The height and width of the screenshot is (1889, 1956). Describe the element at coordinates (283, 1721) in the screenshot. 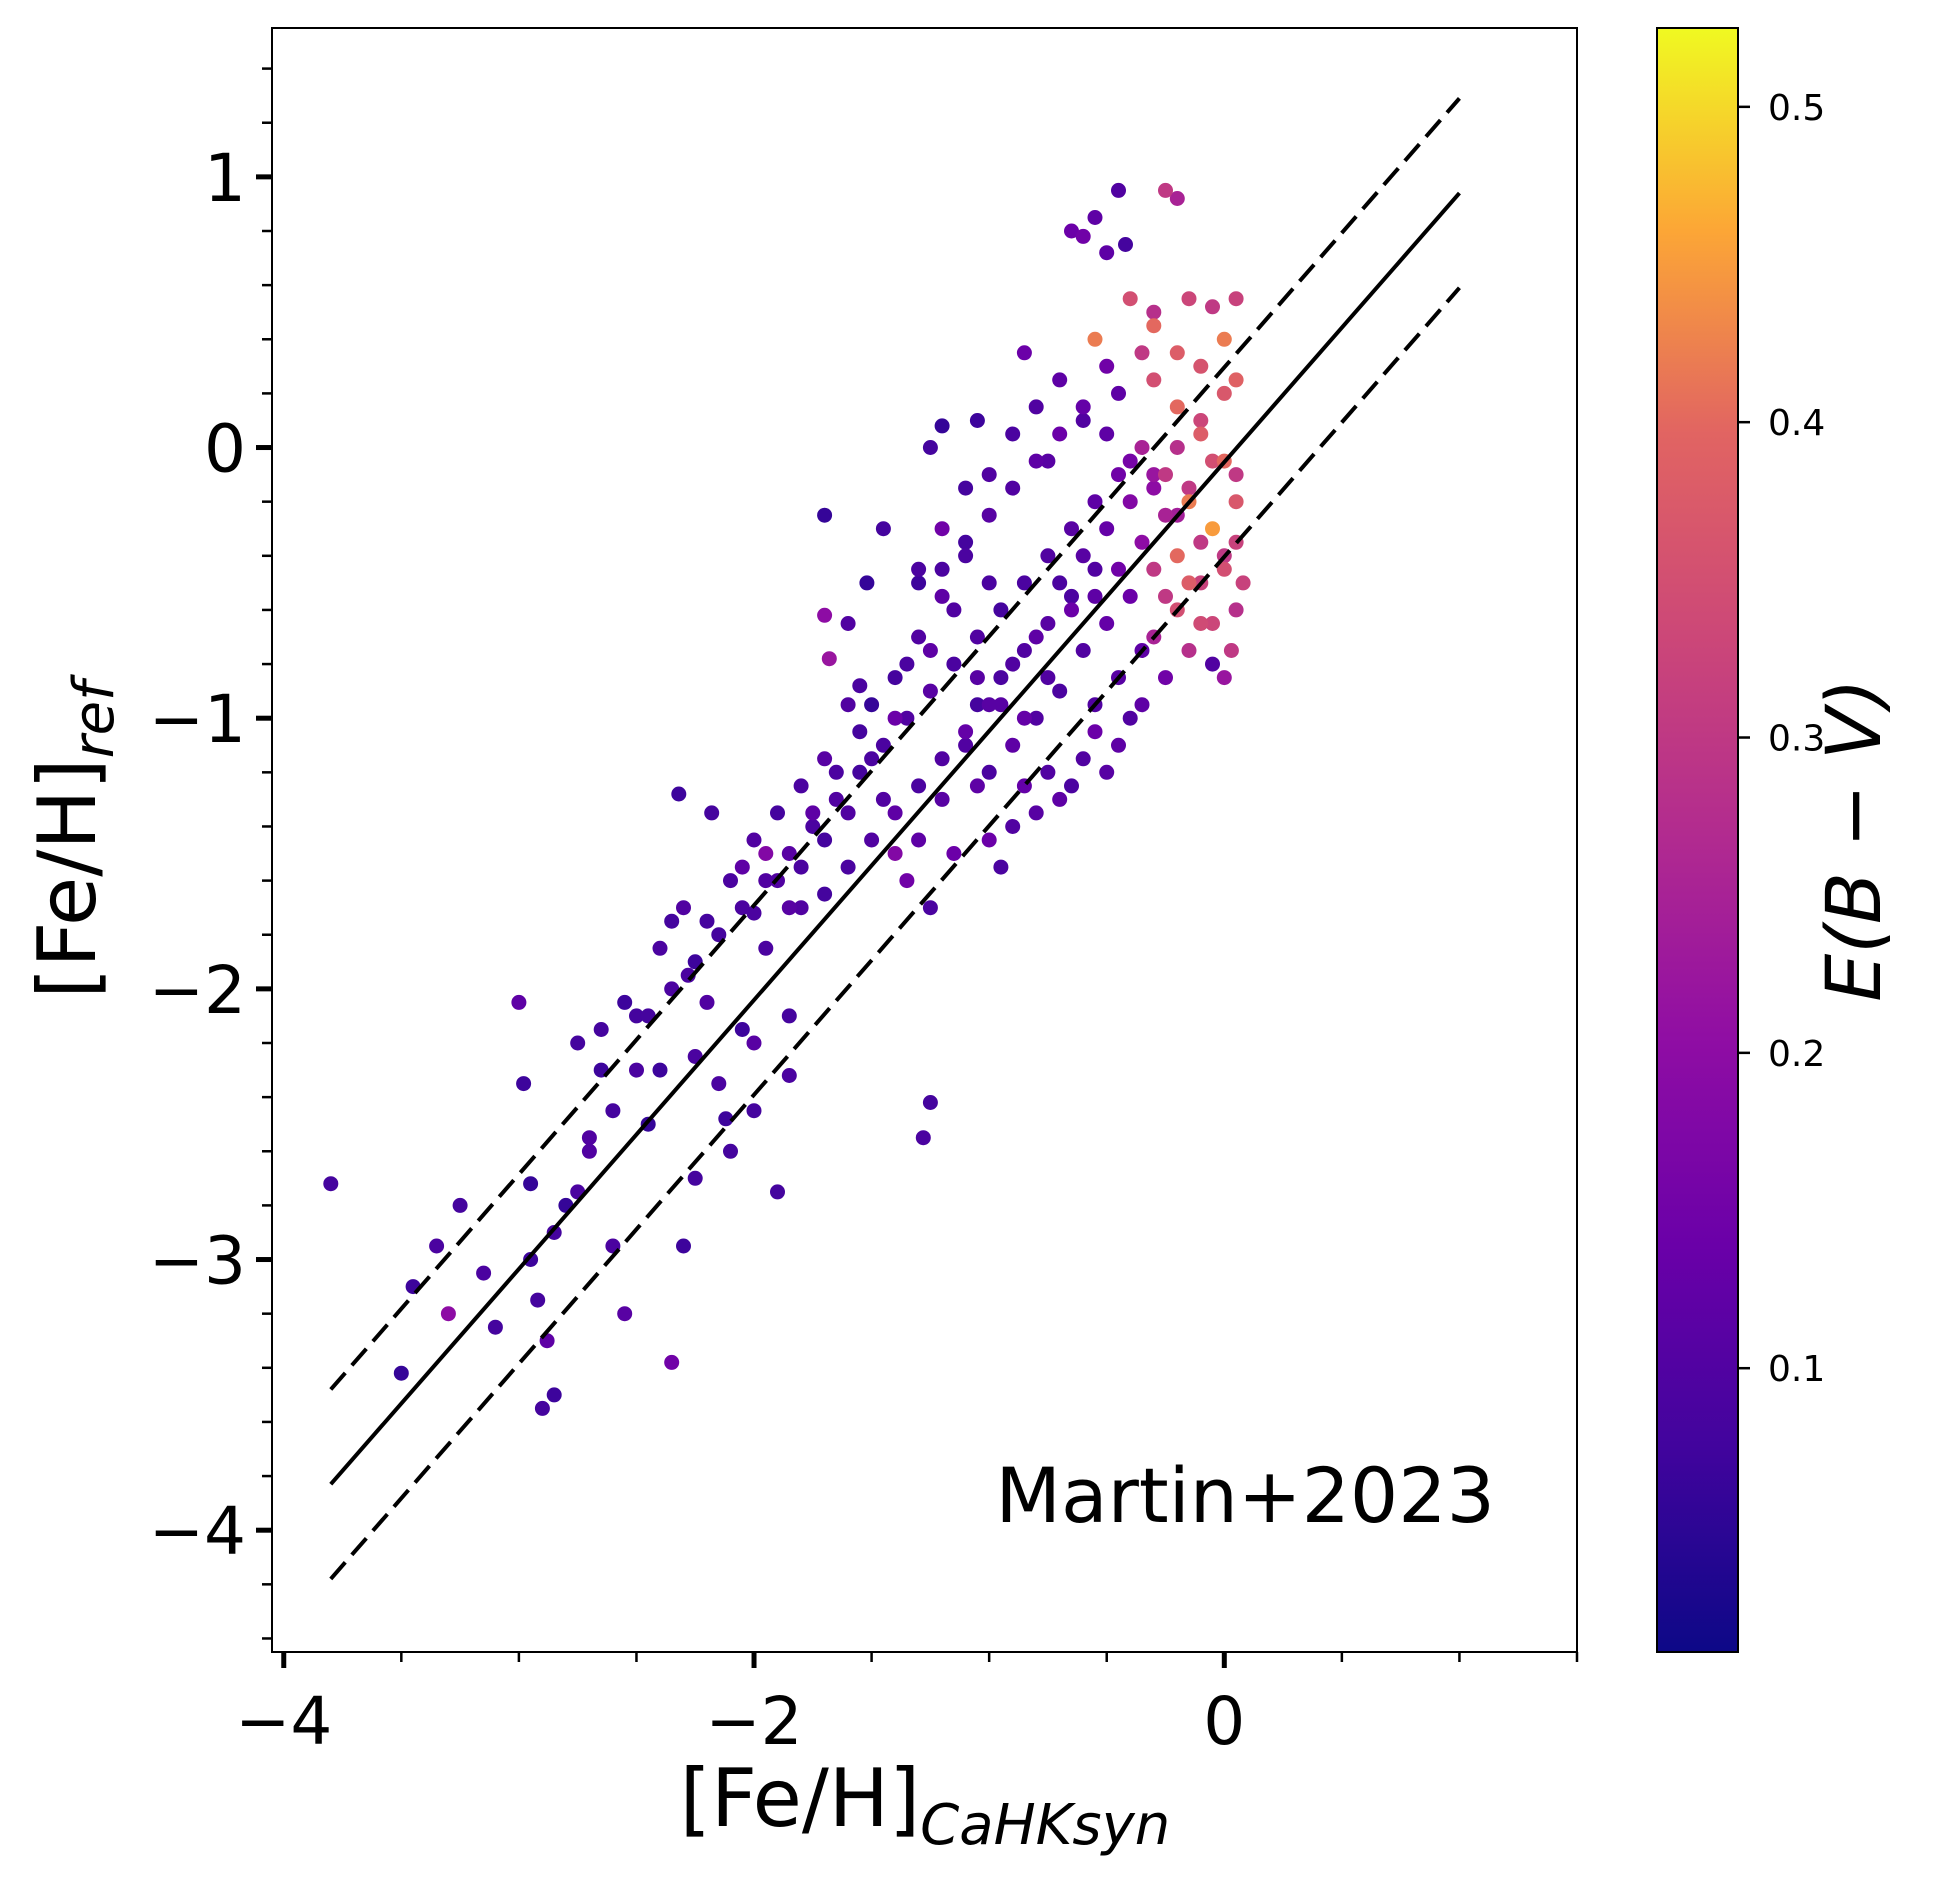

I see `x-tick-label: −4` at that location.